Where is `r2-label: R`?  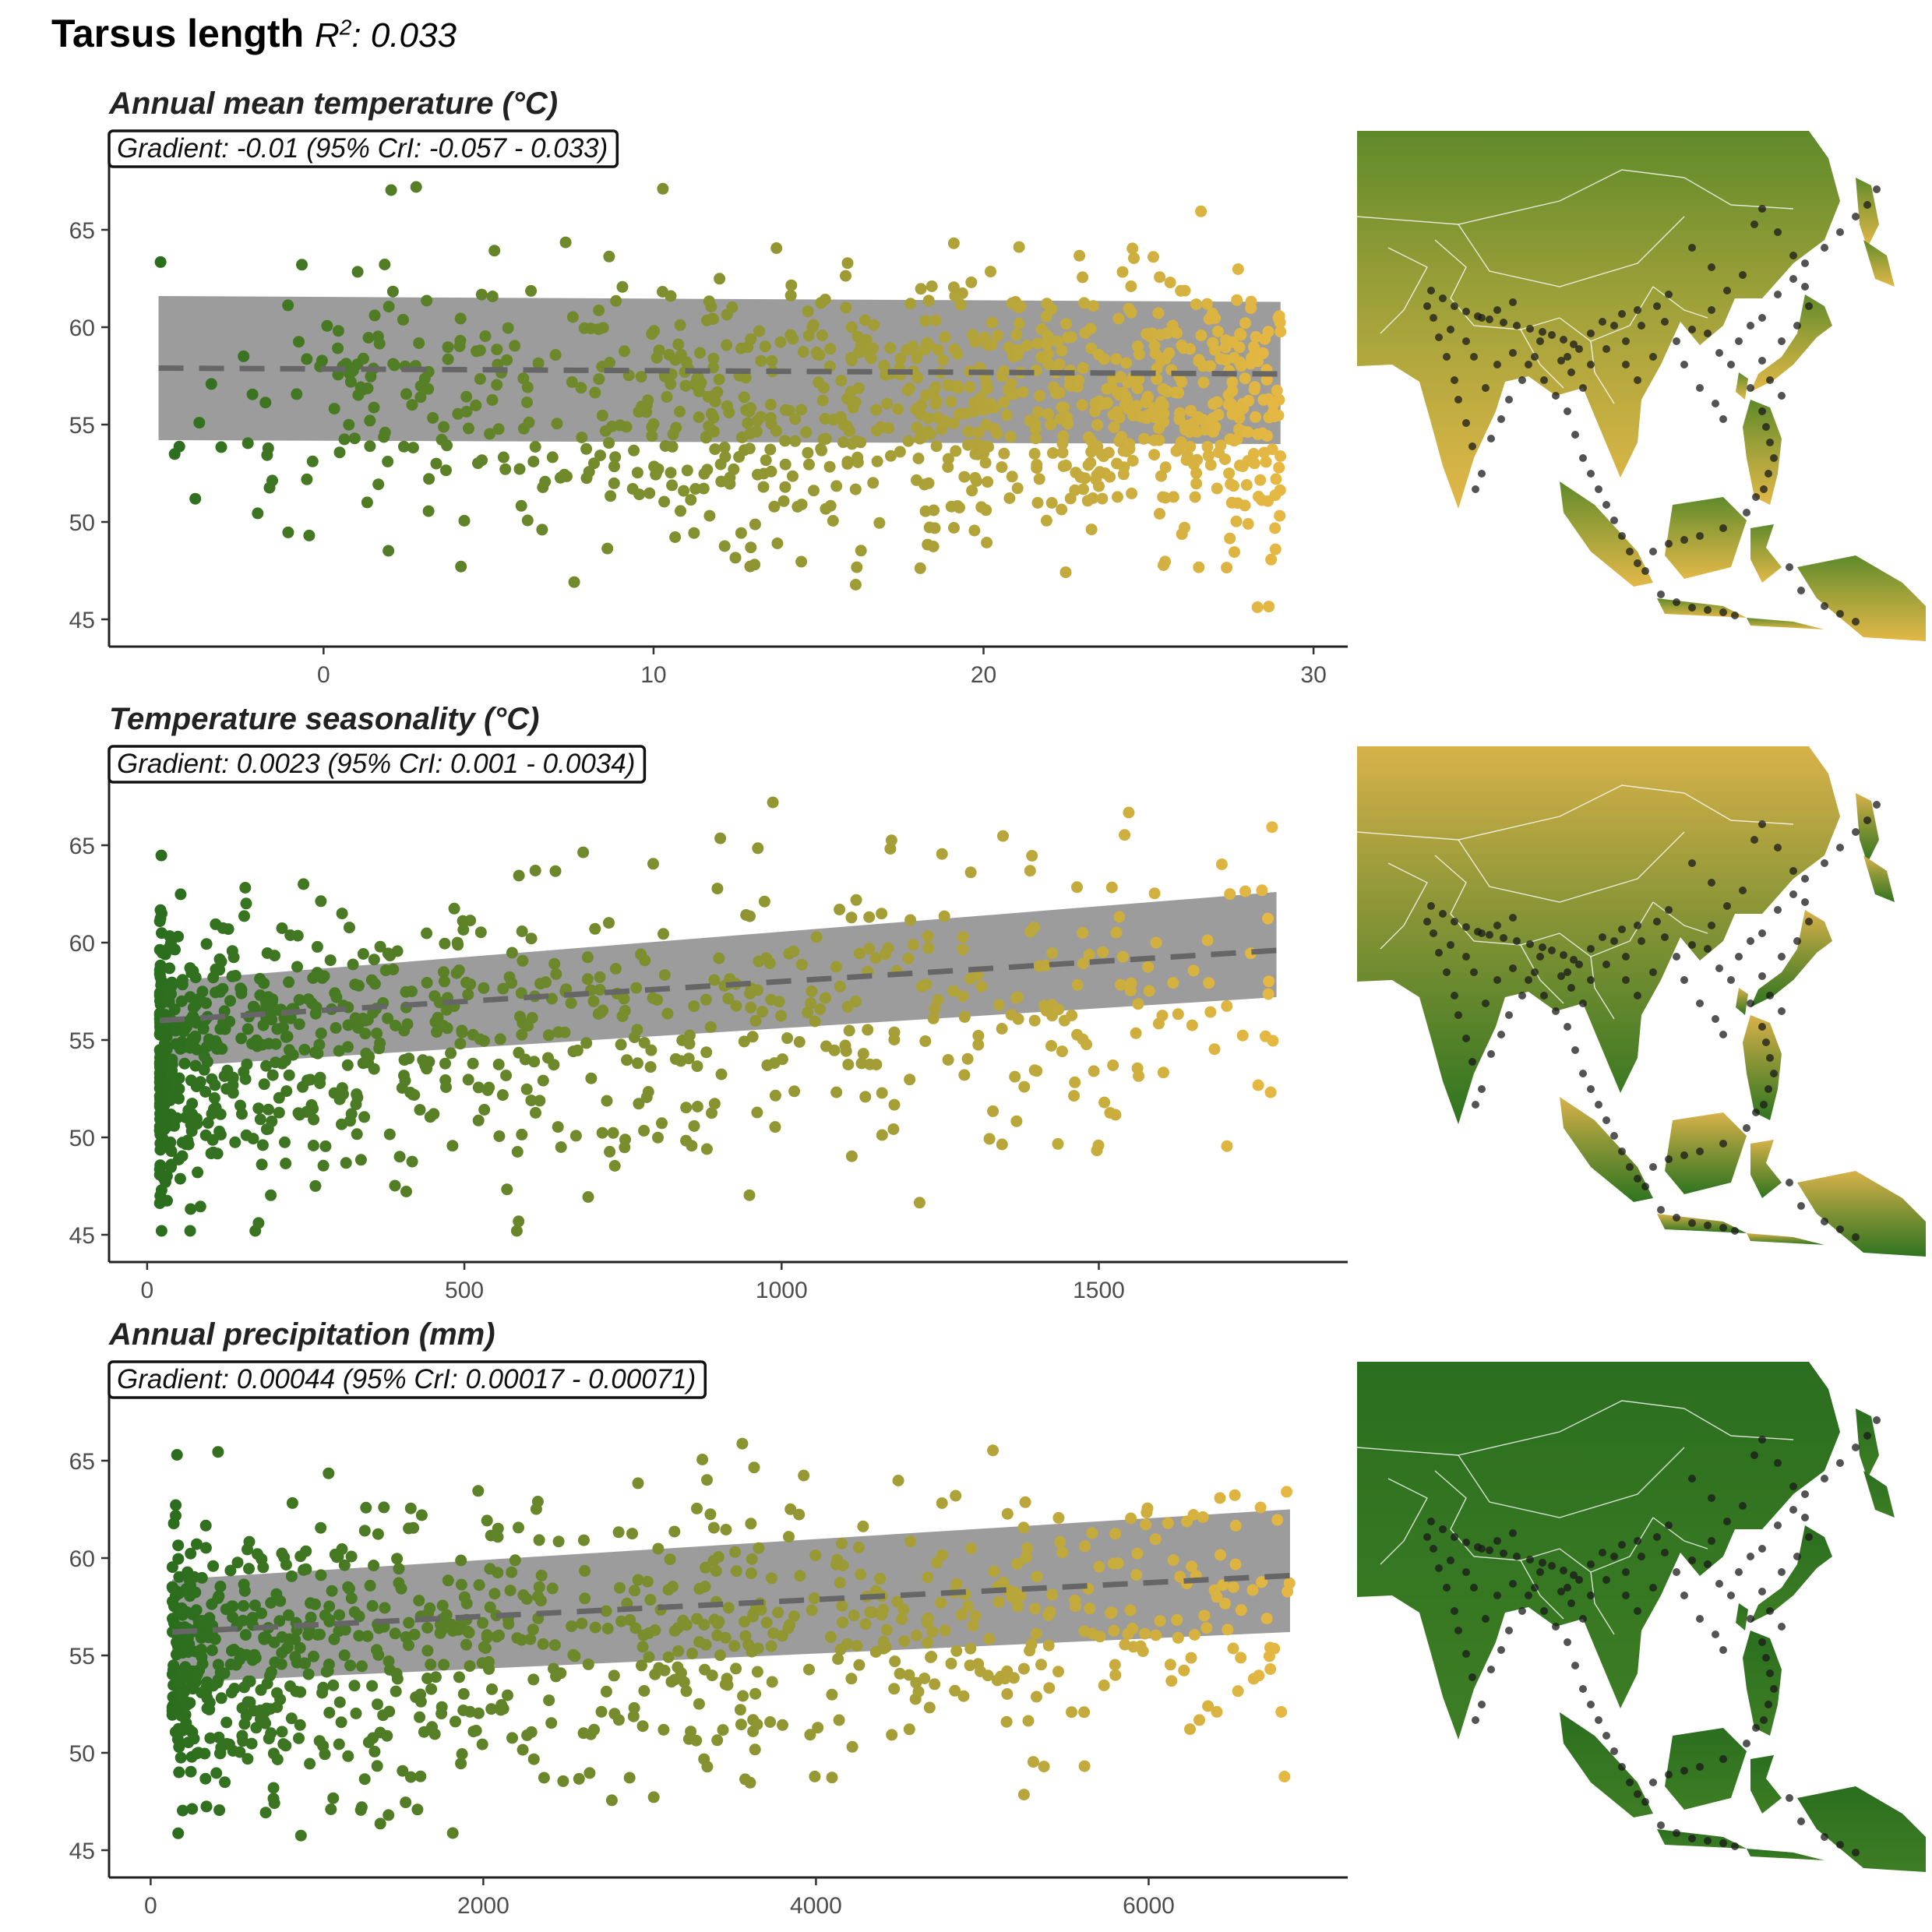 r2-label: R is located at coordinates (327, 35).